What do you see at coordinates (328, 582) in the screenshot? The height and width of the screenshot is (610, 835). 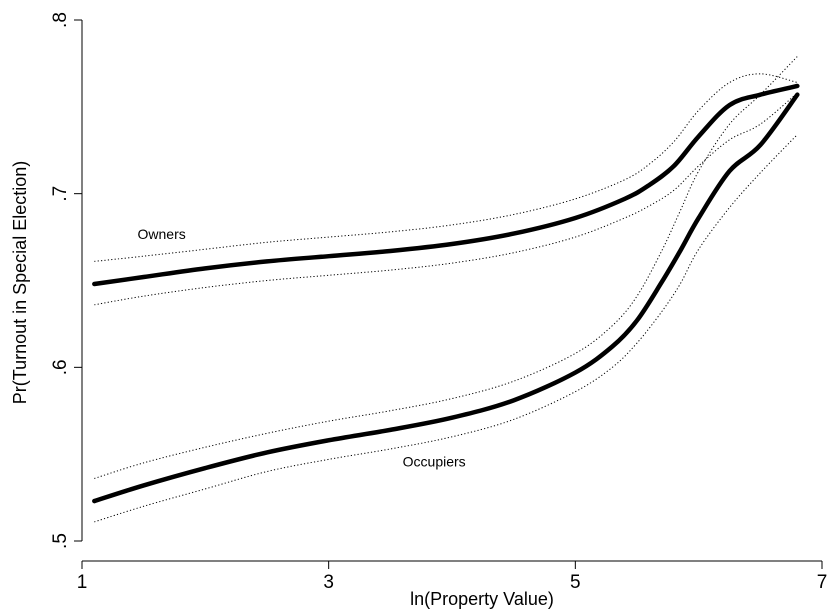 I see `x-tick-label: 3` at bounding box center [328, 582].